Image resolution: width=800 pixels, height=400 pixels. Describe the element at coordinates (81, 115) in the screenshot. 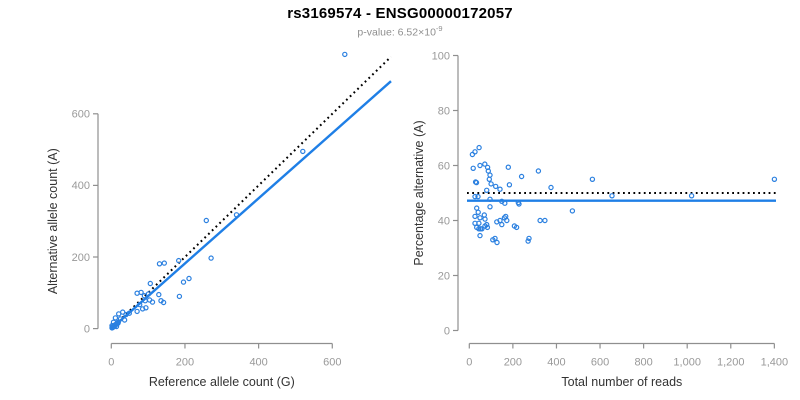

I see `y-tick-label: 600` at that location.